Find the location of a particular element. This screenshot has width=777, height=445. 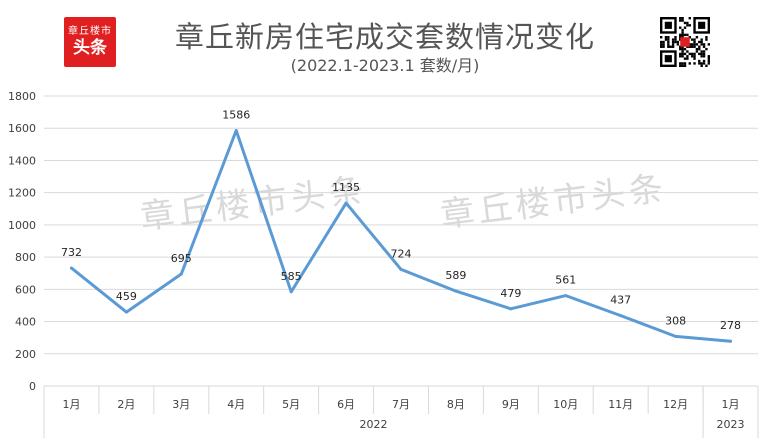

data-label: 561 is located at coordinates (565, 280).